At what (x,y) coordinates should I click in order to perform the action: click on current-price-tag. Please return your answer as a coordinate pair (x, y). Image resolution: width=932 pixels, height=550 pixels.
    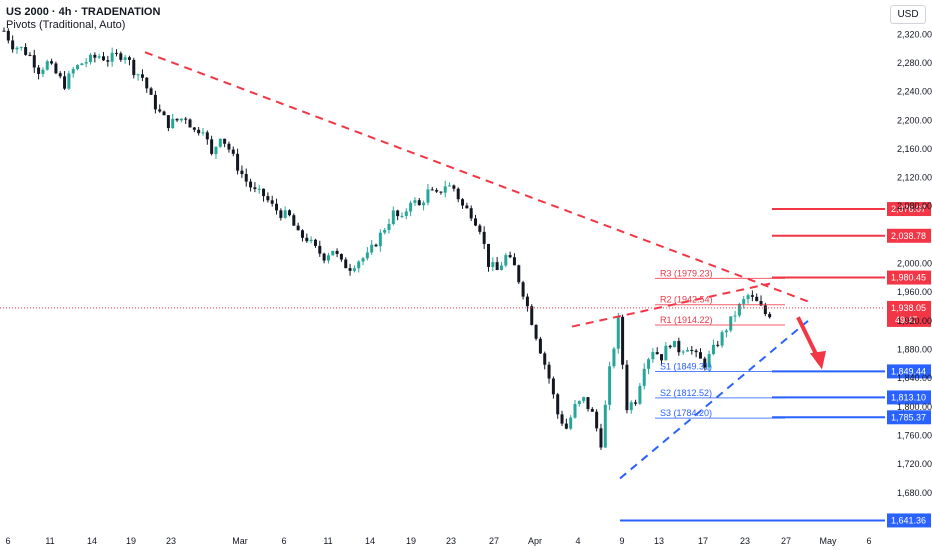
    Looking at the image, I should click on (909, 313).